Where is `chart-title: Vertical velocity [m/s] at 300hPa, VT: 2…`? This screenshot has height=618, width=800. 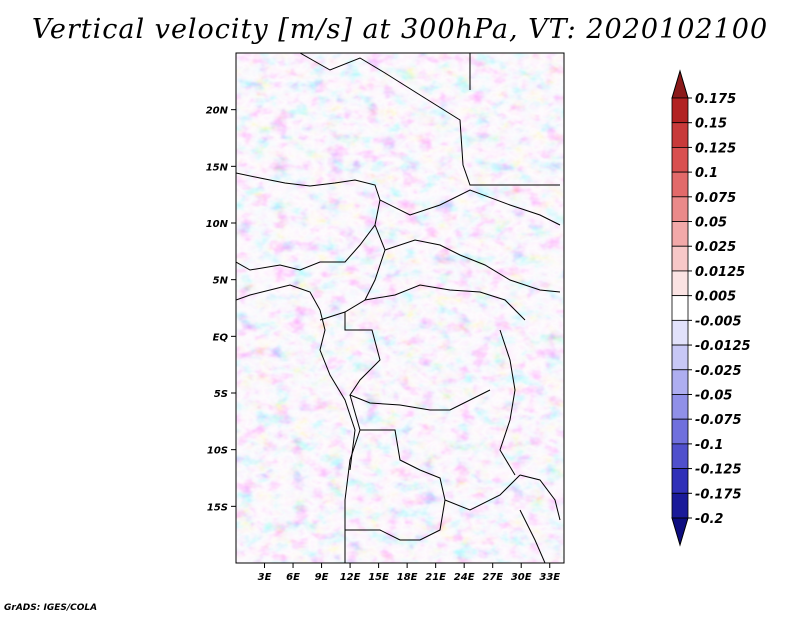 chart-title: Vertical velocity [m/s] at 300hPa, VT: 2… is located at coordinates (400, 29).